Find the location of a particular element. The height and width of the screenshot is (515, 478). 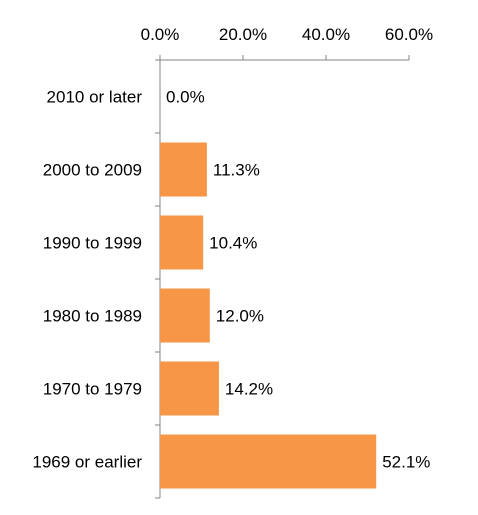

data-label: 0.0% is located at coordinates (185, 97).